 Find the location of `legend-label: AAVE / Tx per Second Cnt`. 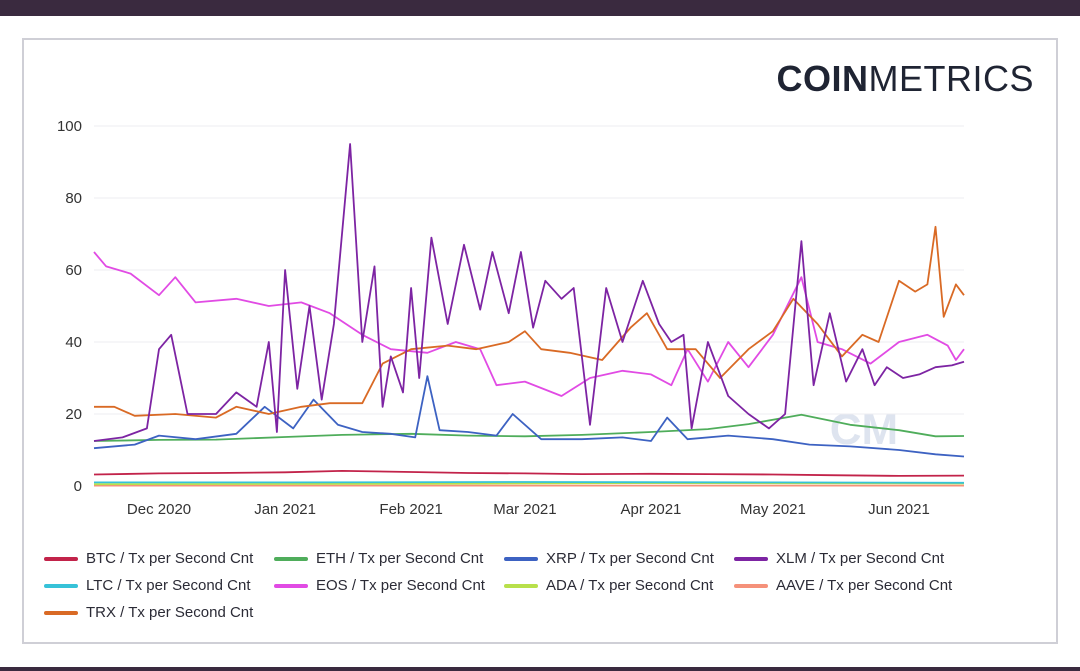

legend-label: AAVE / Tx per Second Cnt is located at coordinates (864, 585).